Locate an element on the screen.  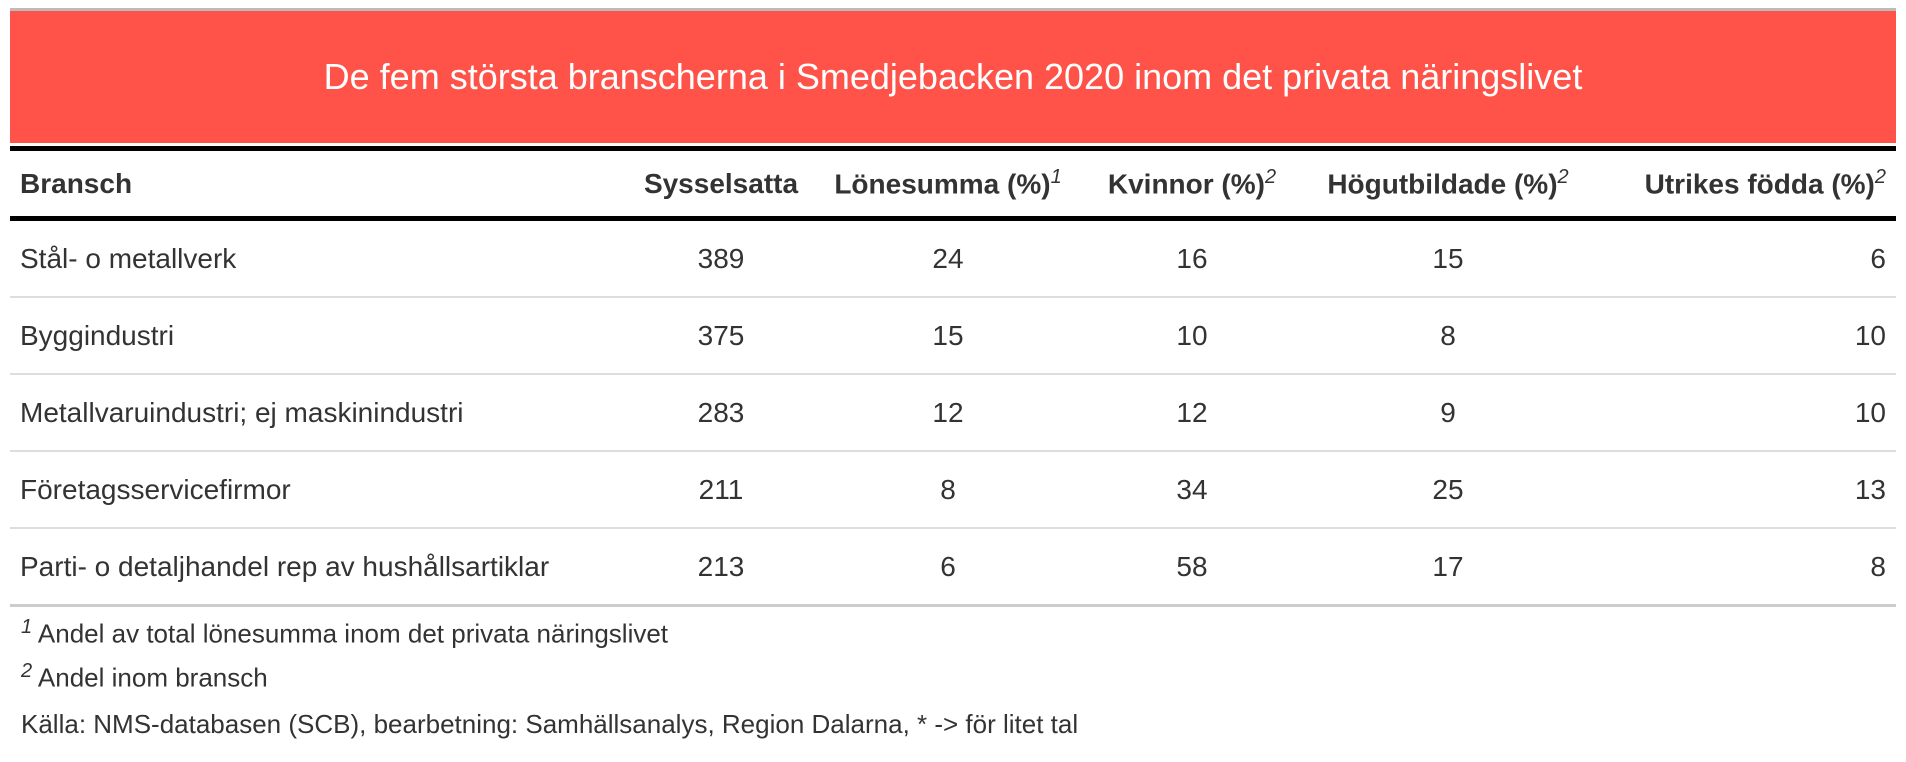
column-label: Lönesumma (%) is located at coordinates (942, 184).